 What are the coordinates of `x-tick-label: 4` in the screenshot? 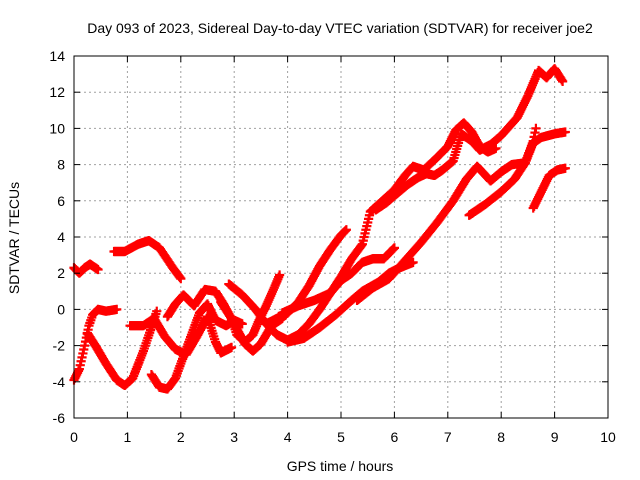 It's located at (288, 437).